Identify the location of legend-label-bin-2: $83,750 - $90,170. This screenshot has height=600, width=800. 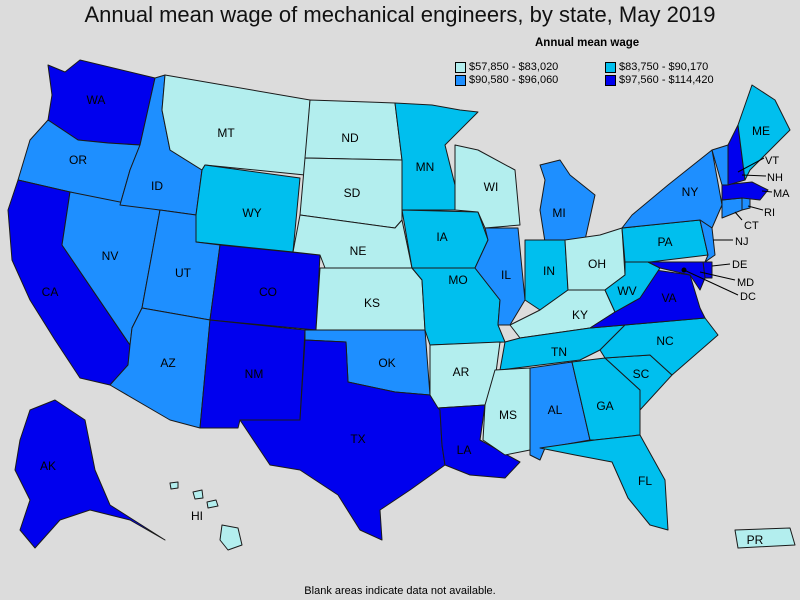
(664, 67).